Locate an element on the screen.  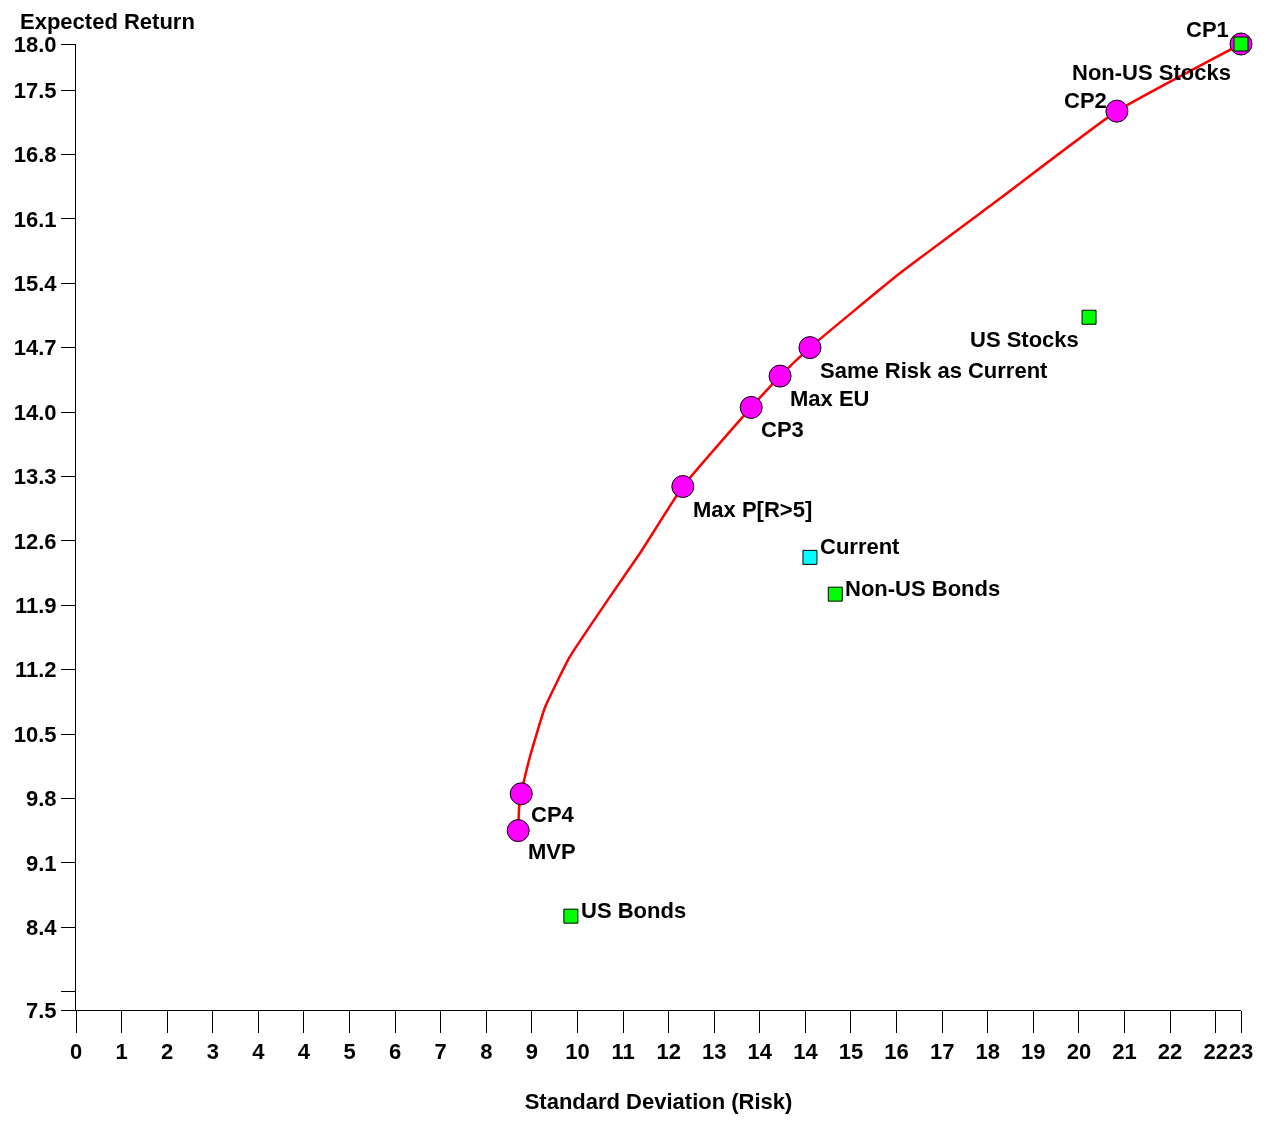
y-tick-label: 11.2 is located at coordinates (35, 670).